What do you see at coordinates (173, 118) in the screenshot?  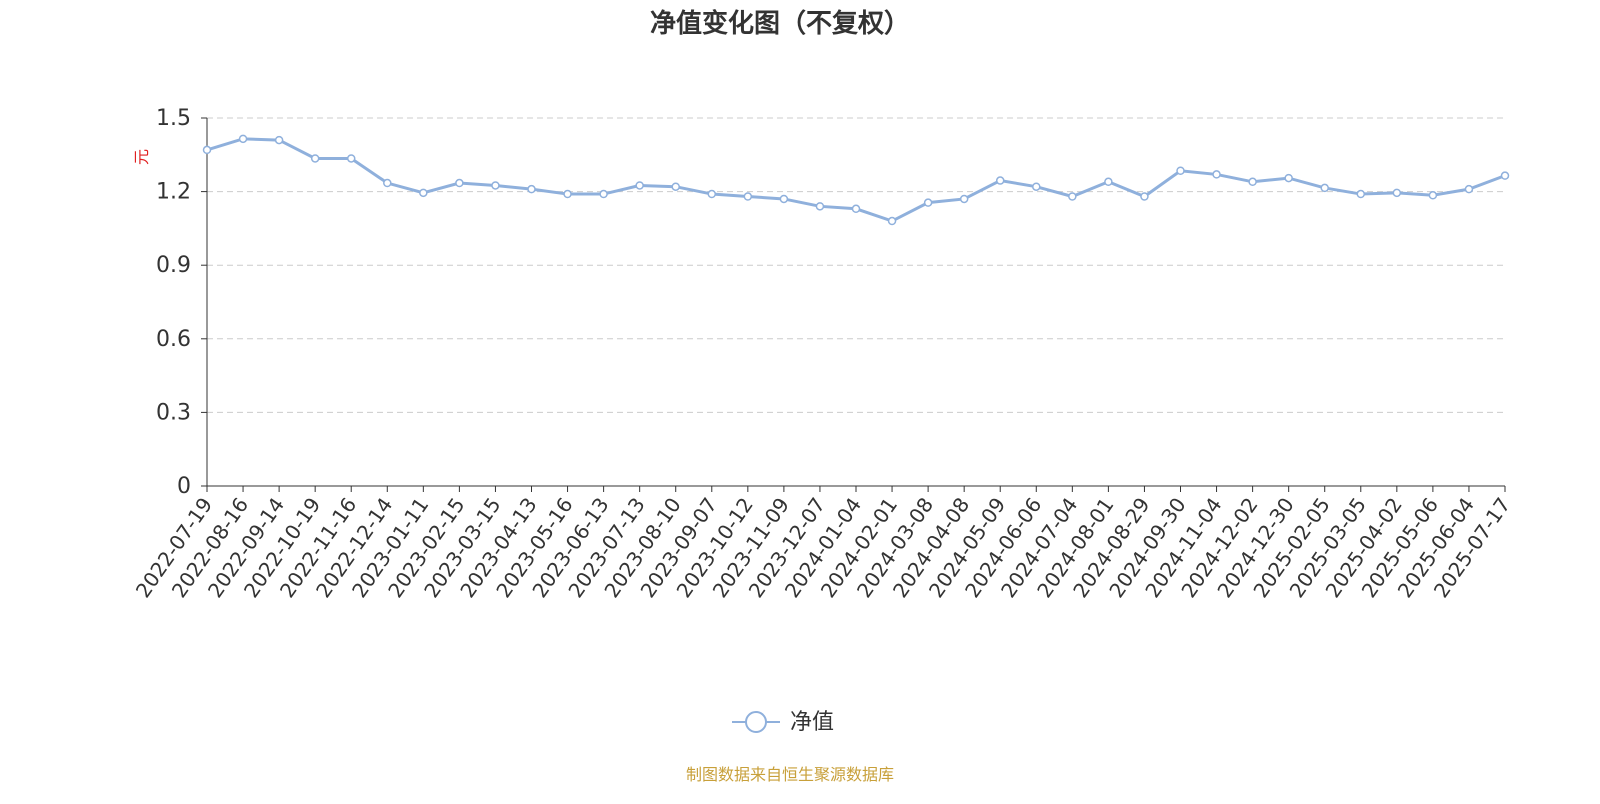 I see `y-tick-label: 1.5` at bounding box center [173, 118].